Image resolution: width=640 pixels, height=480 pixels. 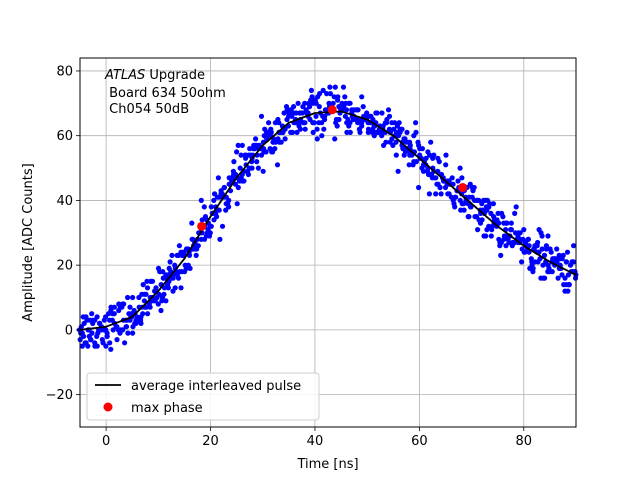 What do you see at coordinates (147, 109) in the screenshot?
I see `annotation-line-3: Ch054 50dB` at bounding box center [147, 109].